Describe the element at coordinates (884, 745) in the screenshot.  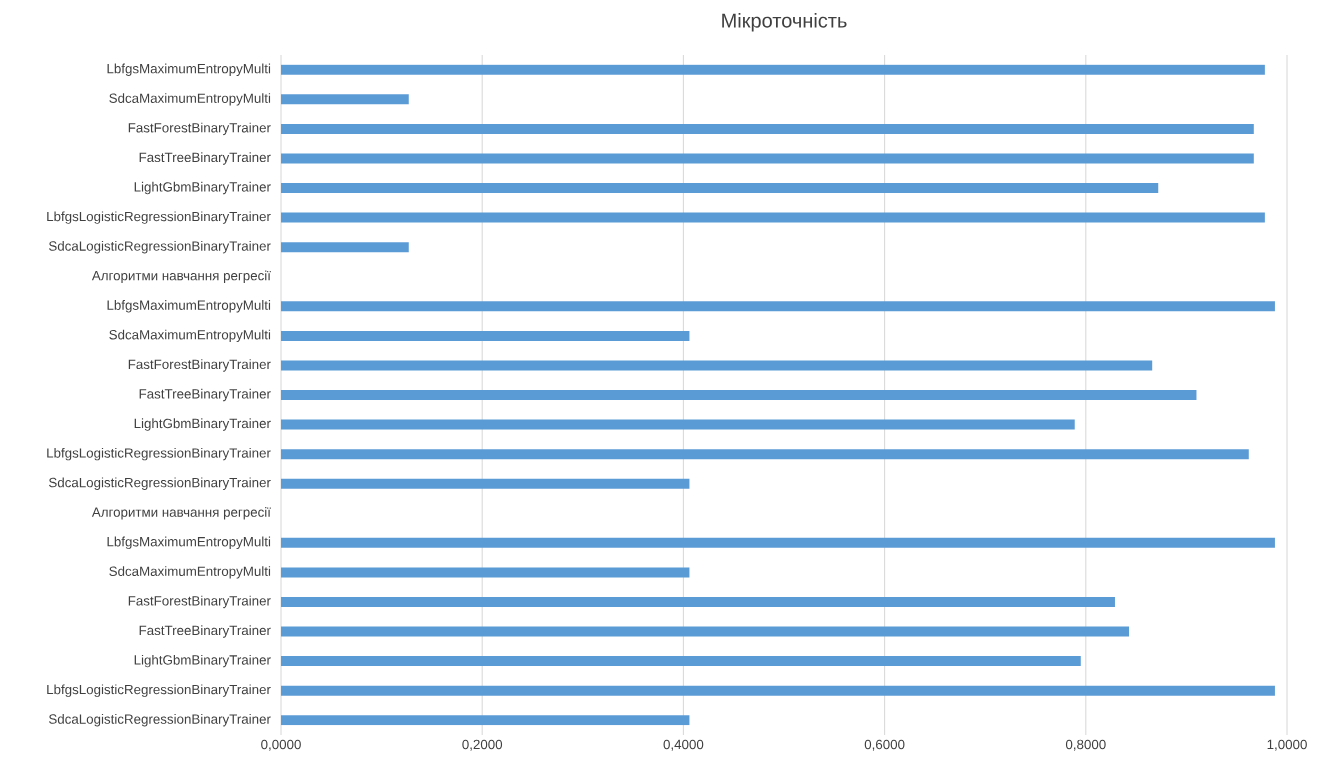
I see `x-tick-label: 0,6000` at that location.